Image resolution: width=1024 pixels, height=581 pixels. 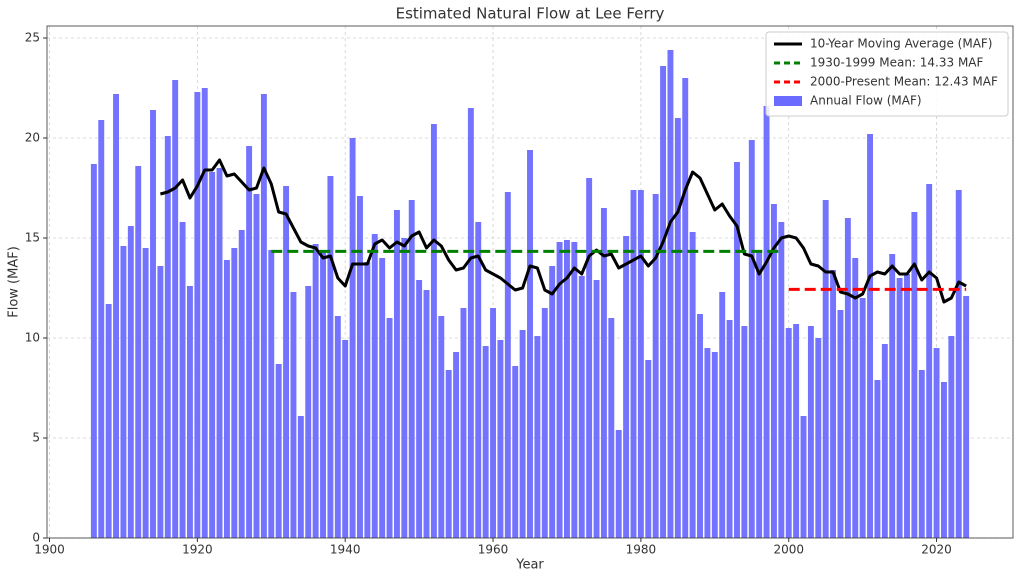 What do you see at coordinates (936, 550) in the screenshot?
I see `x-tick-label: 2020` at bounding box center [936, 550].